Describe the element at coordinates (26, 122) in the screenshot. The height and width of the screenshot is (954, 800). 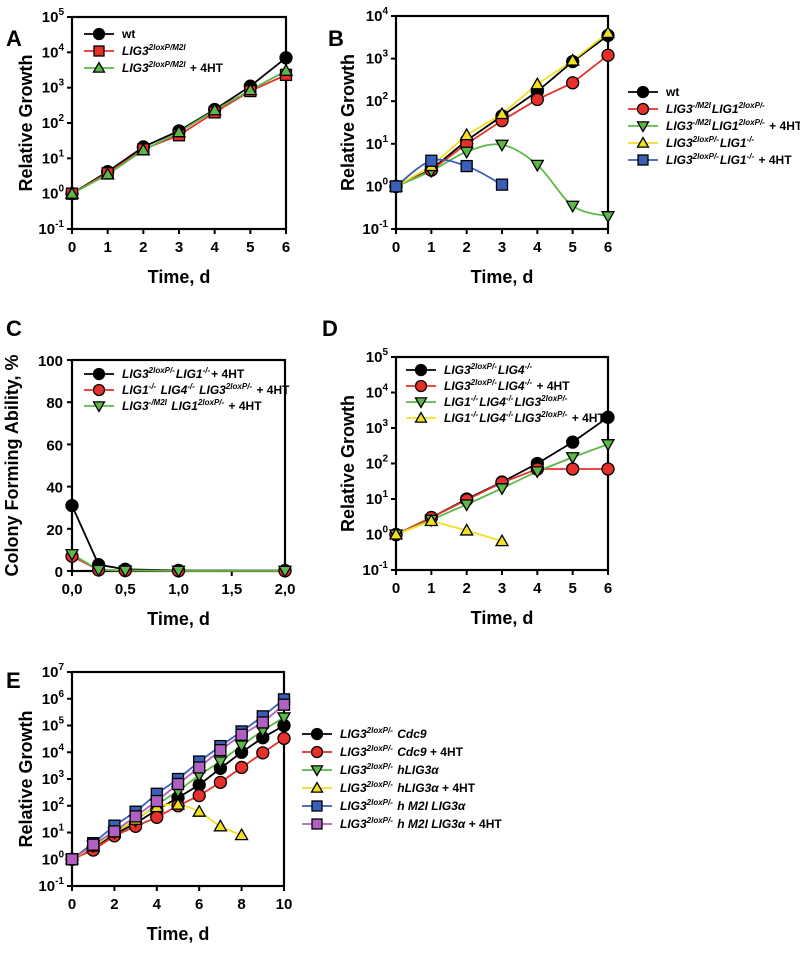
I see `y-axis-label: Relative Growth` at that location.